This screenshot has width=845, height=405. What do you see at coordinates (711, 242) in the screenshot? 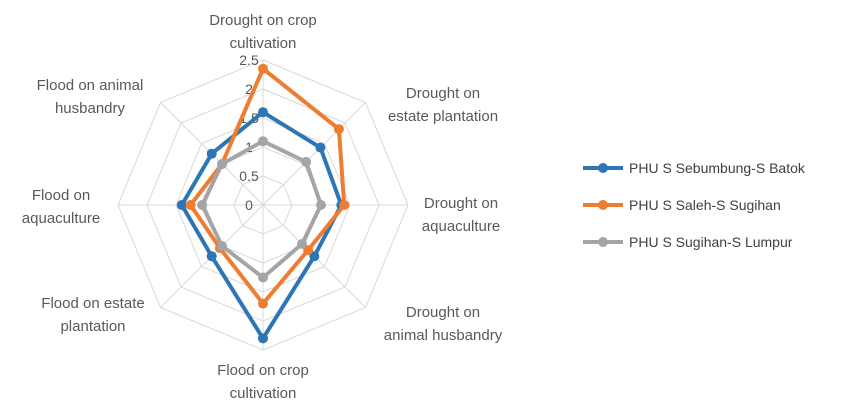
I see `legend-label: PHU S Sugihan-S Lumpur` at bounding box center [711, 242].